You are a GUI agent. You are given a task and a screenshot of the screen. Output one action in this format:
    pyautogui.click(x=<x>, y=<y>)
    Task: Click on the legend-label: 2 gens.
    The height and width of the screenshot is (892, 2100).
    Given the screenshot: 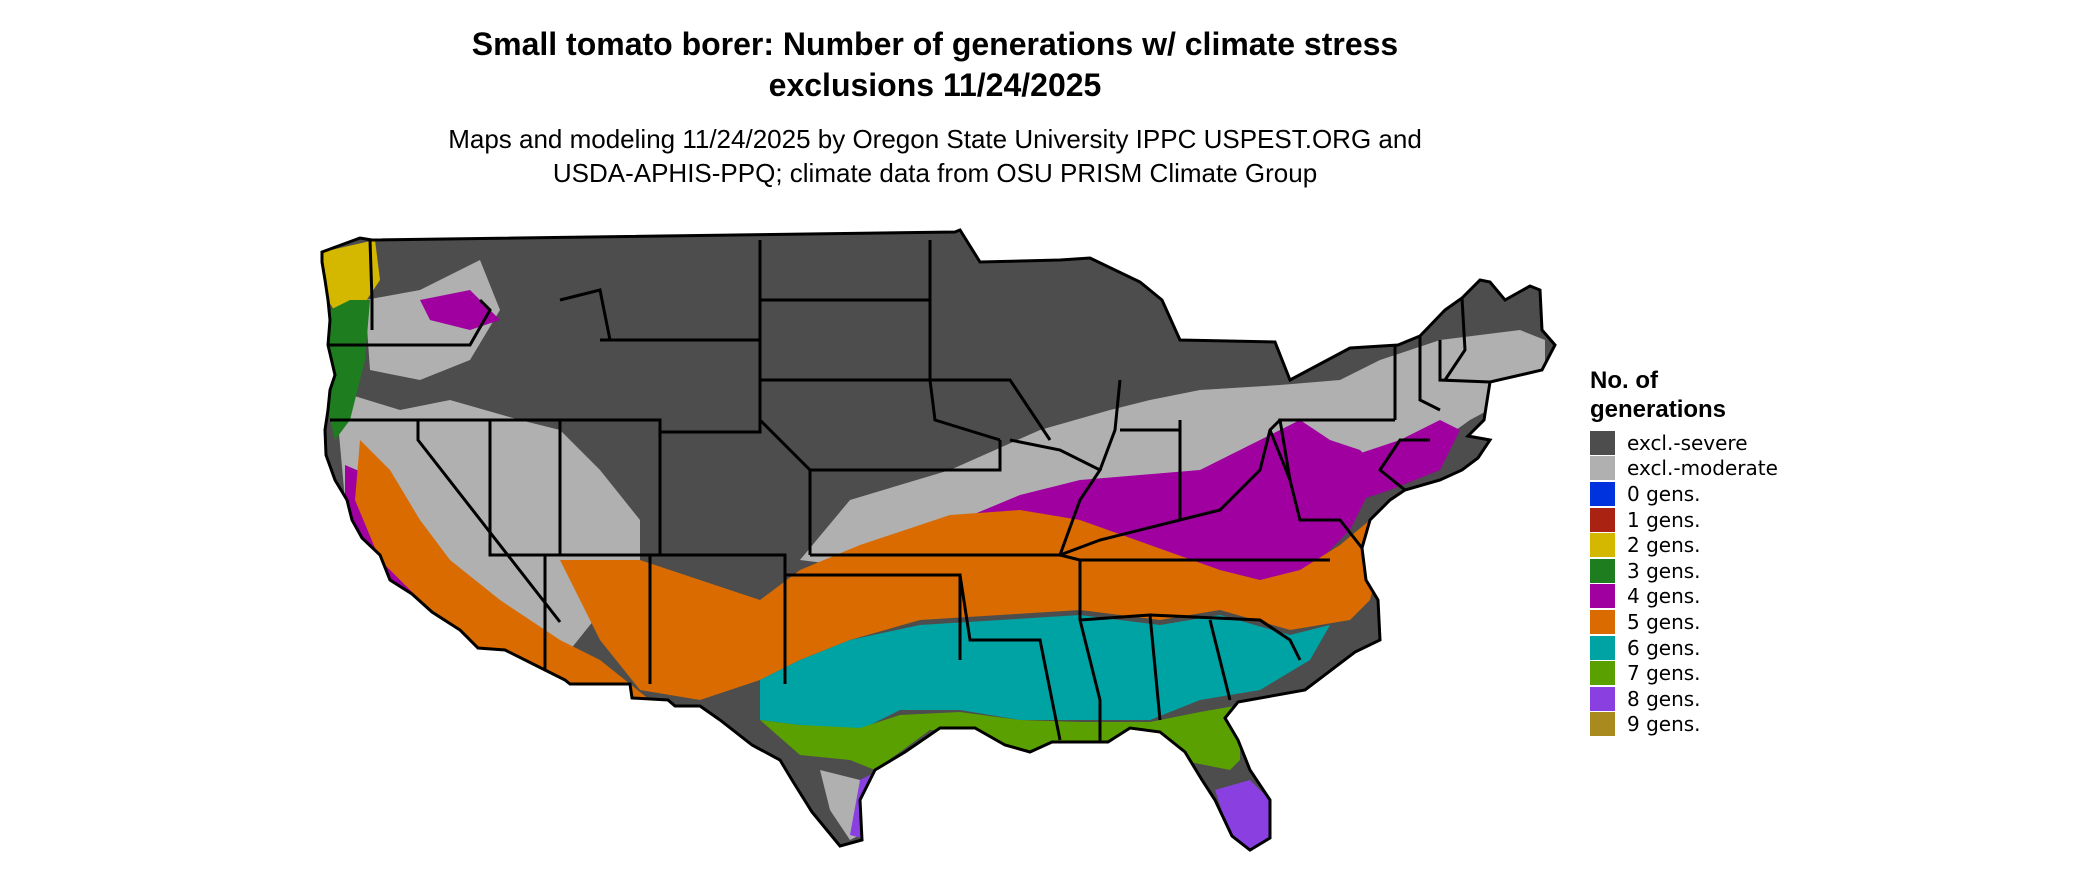 What is the action you would take?
    pyautogui.click(x=1664, y=545)
    